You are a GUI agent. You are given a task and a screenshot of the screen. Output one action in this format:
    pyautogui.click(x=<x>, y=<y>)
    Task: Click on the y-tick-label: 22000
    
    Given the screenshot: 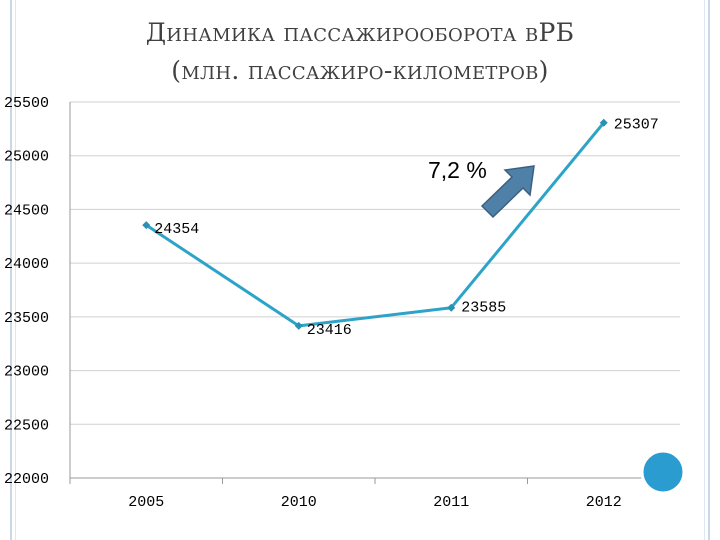 What is the action you would take?
    pyautogui.click(x=26, y=479)
    